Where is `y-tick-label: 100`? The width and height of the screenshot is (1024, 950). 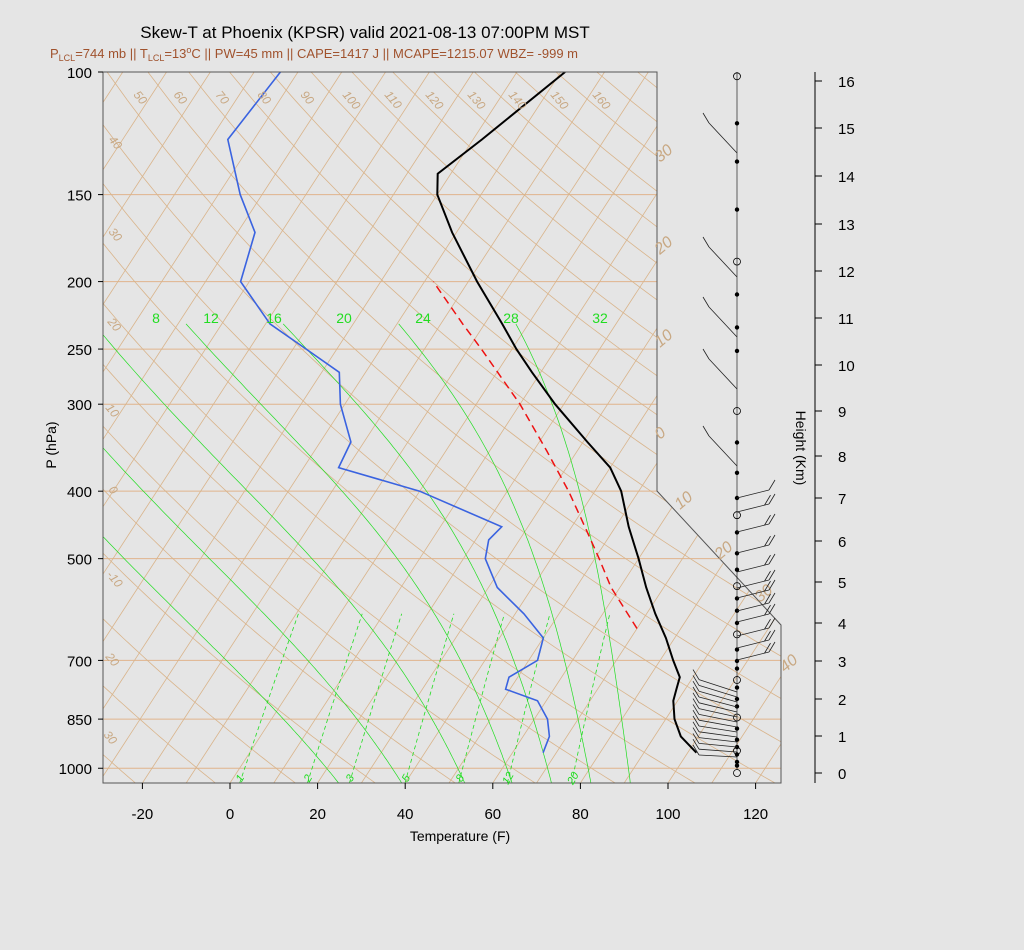
y-tick-label: 100 is located at coordinates (79, 73).